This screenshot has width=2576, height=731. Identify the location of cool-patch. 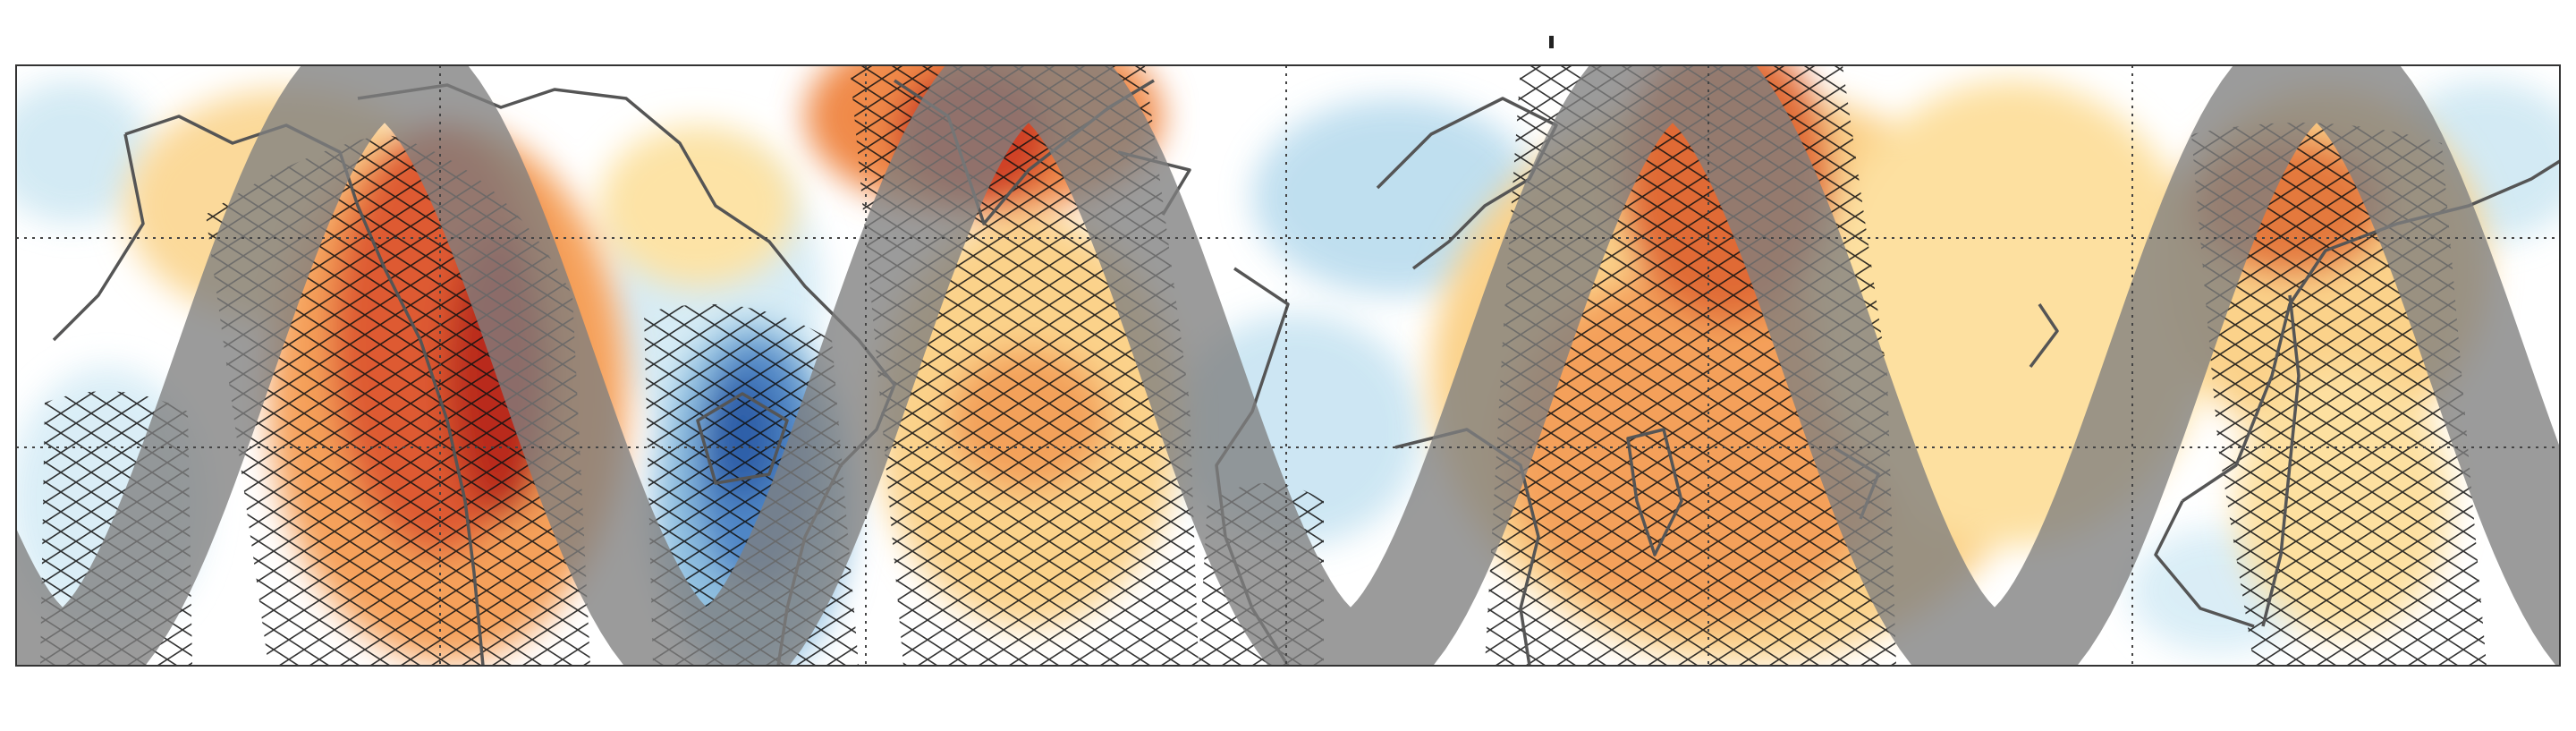
(84, 152).